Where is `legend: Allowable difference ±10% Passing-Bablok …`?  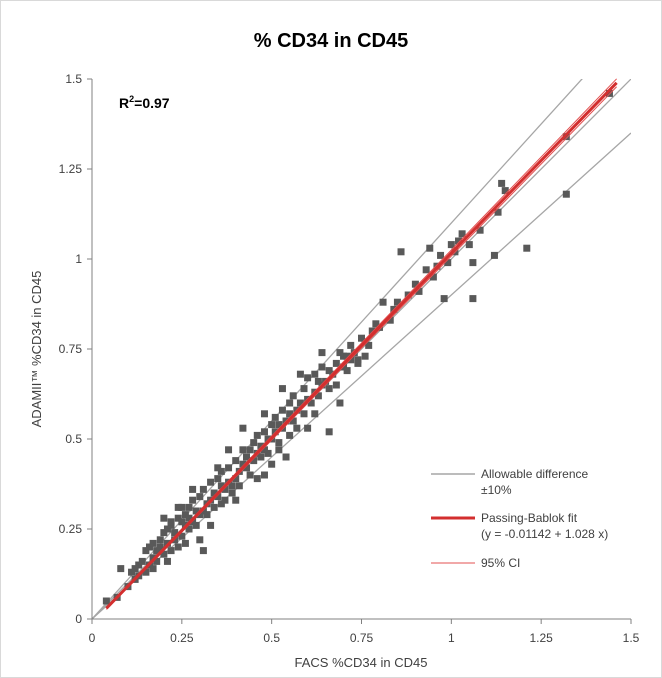 legend: Allowable difference ±10% Passing-Bablok … is located at coordinates (519, 518).